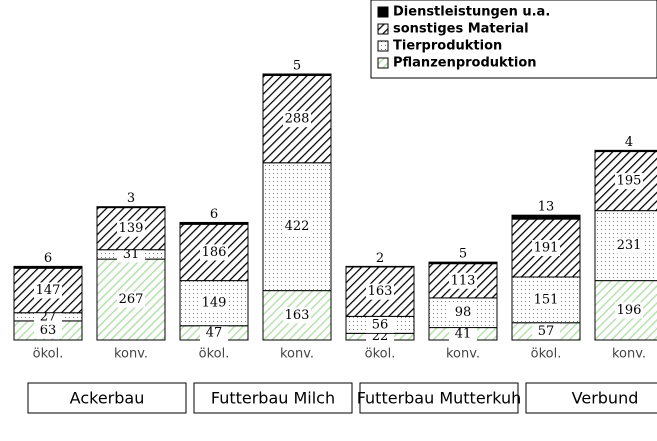 Image resolution: width=657 pixels, height=441 pixels. Describe the element at coordinates (546, 207) in the screenshot. I see `value-label: 13` at that location.